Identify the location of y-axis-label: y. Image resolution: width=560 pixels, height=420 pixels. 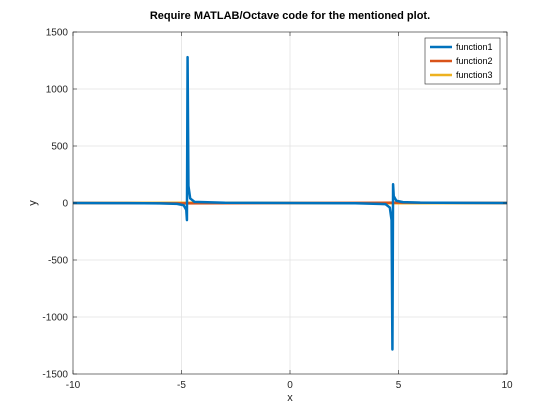
(33, 203).